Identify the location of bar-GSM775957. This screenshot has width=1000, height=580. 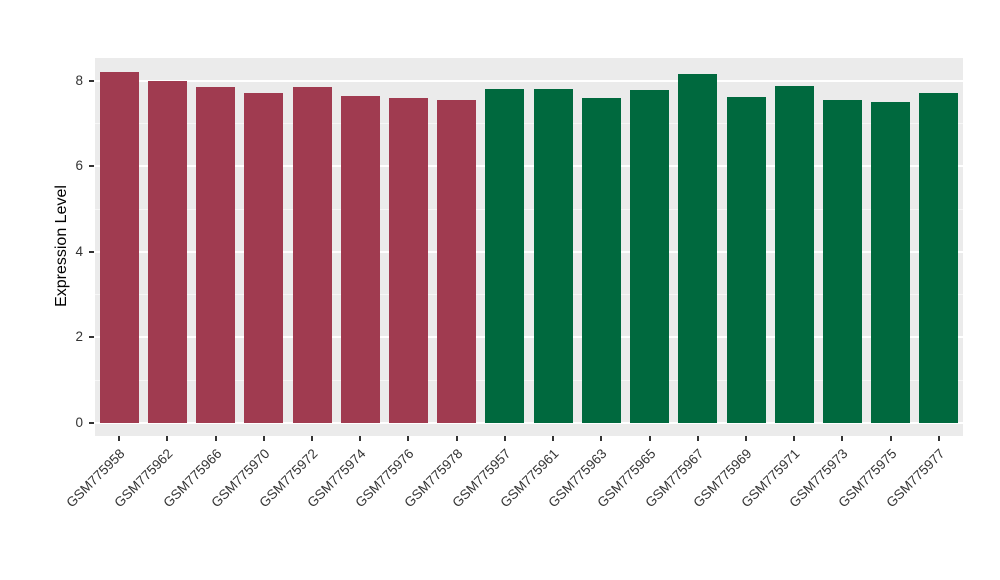
(505, 256).